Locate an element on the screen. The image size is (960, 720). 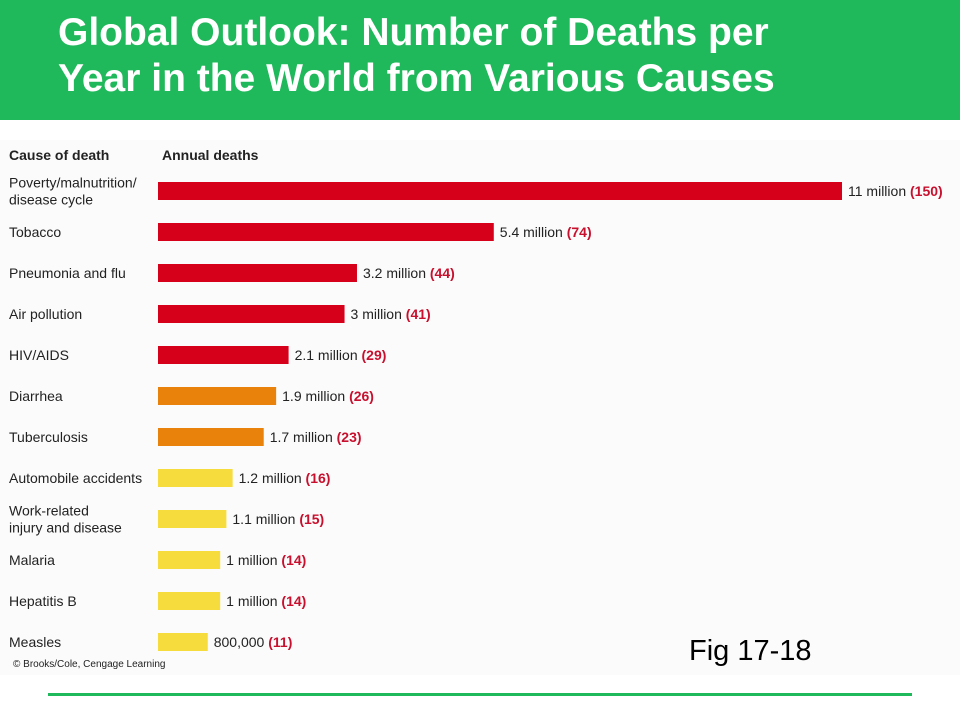
value-label: 3 million (41) is located at coordinates (391, 314).